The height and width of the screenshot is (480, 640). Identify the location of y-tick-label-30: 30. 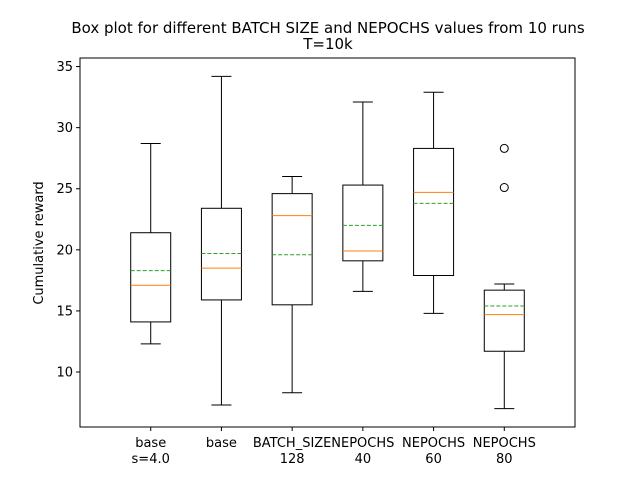
(64, 128).